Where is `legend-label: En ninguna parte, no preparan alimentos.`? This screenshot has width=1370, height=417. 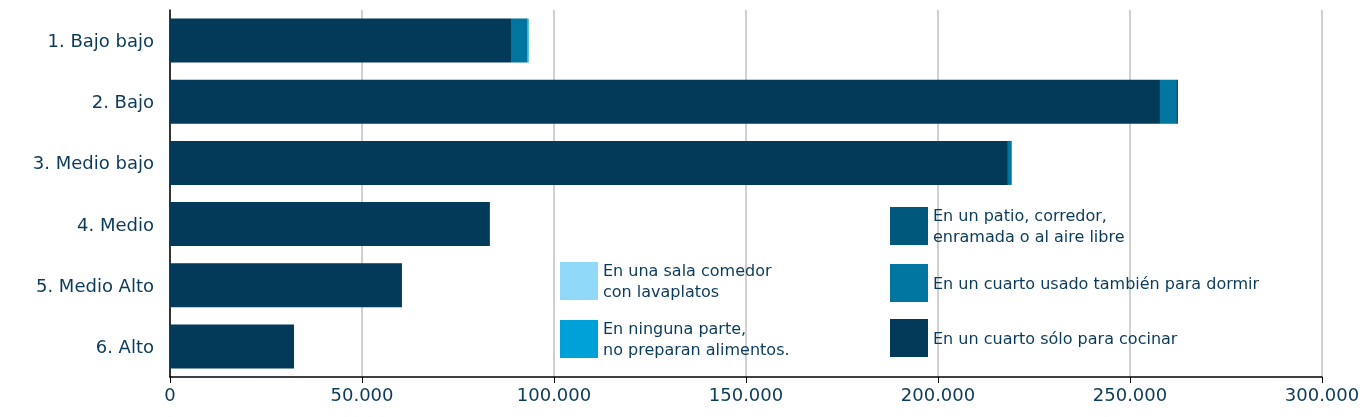 legend-label: En ninguna parte, no preparan alimentos. is located at coordinates (696, 339).